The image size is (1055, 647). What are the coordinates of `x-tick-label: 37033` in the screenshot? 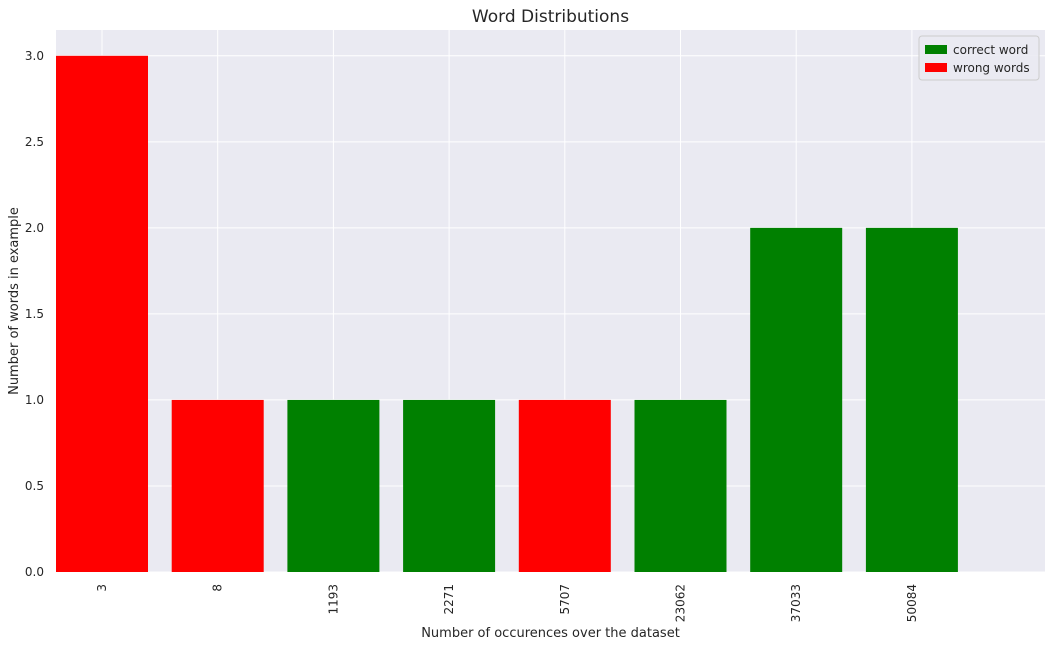 It's located at (796, 603).